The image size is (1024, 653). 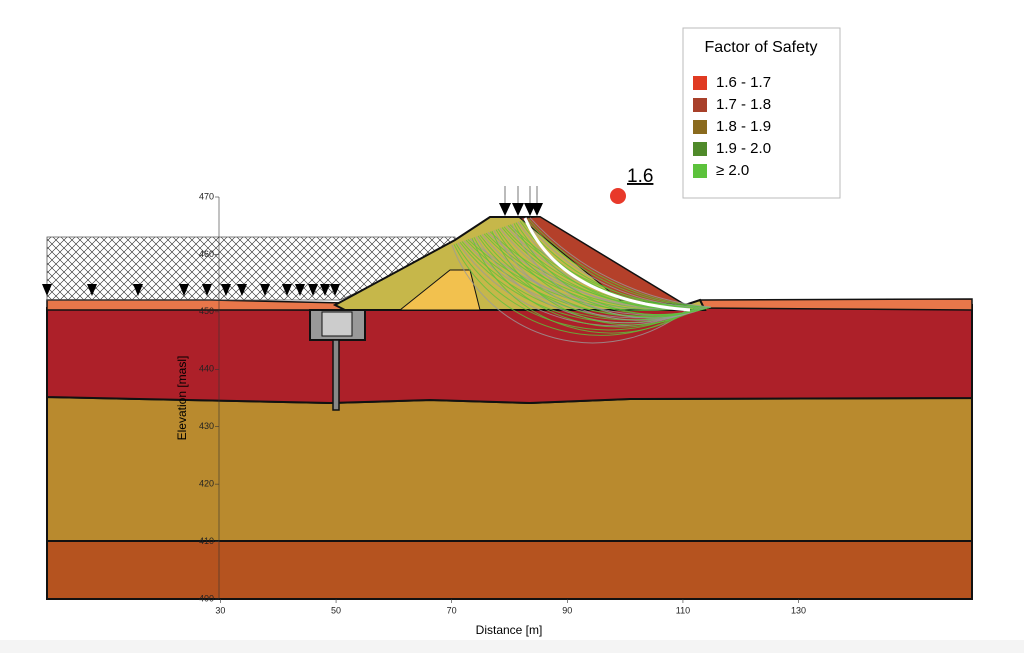 I want to click on y-tick-label: 470, so click(x=206, y=196).